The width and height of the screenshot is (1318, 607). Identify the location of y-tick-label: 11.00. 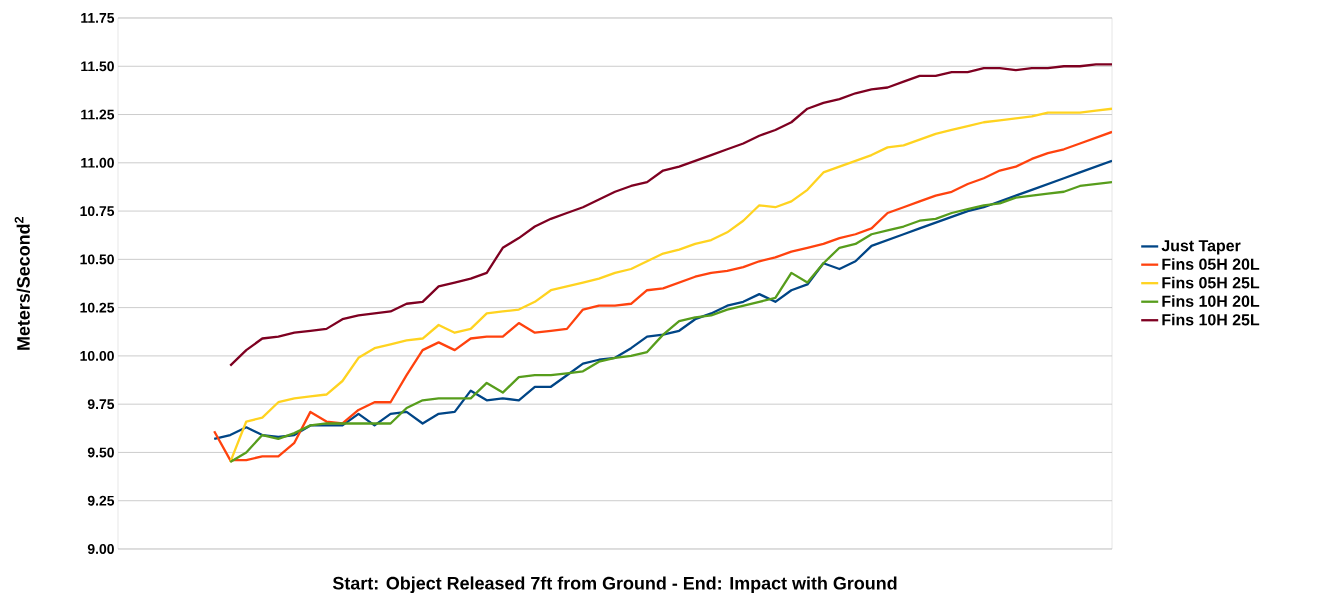
(97, 162).